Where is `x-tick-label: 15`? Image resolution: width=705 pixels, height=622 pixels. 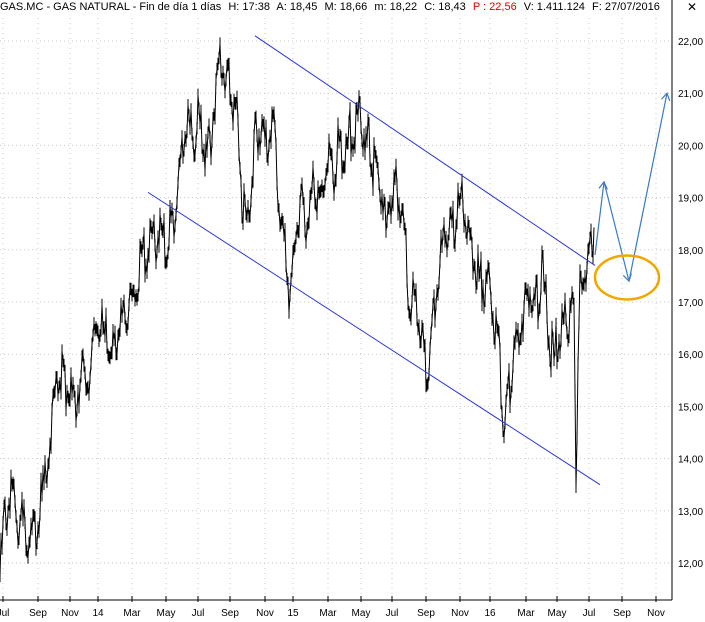
x-tick-label: 15 is located at coordinates (293, 613).